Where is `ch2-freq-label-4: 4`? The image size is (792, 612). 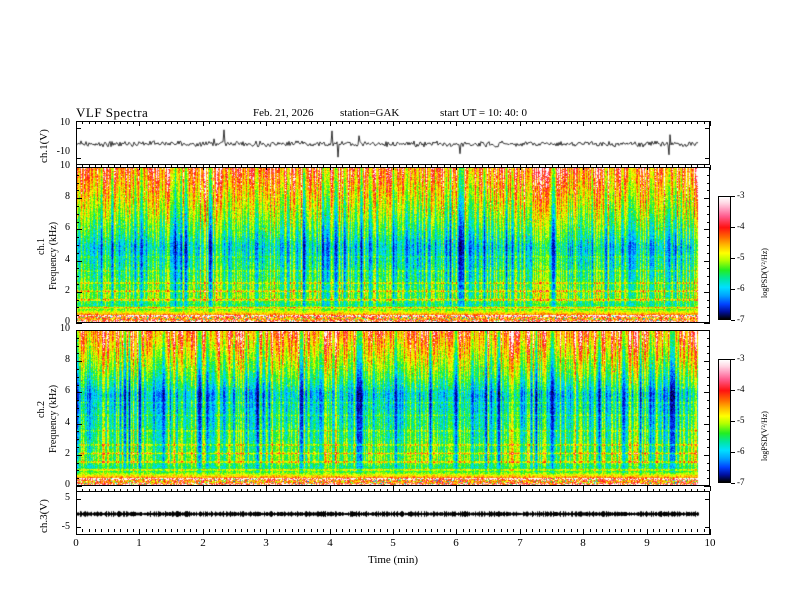 ch2-freq-label-4: 4 is located at coordinates (67, 422).